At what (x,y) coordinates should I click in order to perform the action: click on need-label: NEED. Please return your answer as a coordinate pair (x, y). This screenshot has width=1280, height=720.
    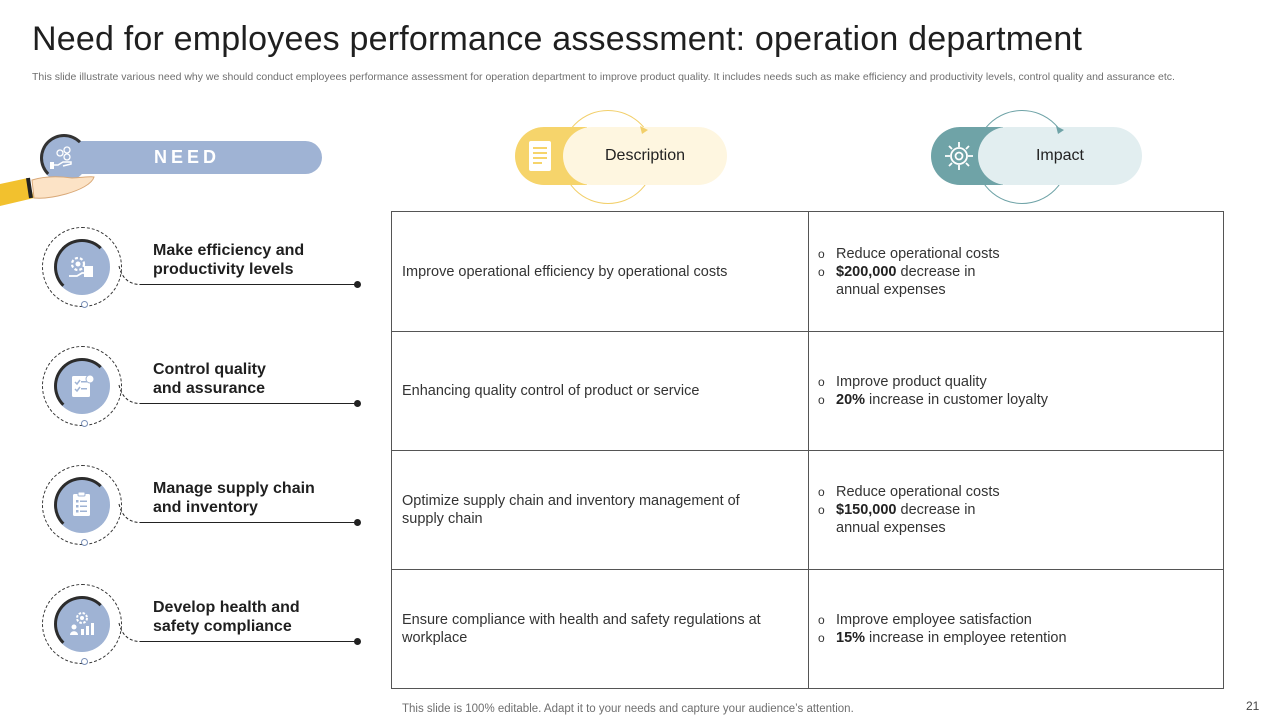
    Looking at the image, I should click on (187, 157).